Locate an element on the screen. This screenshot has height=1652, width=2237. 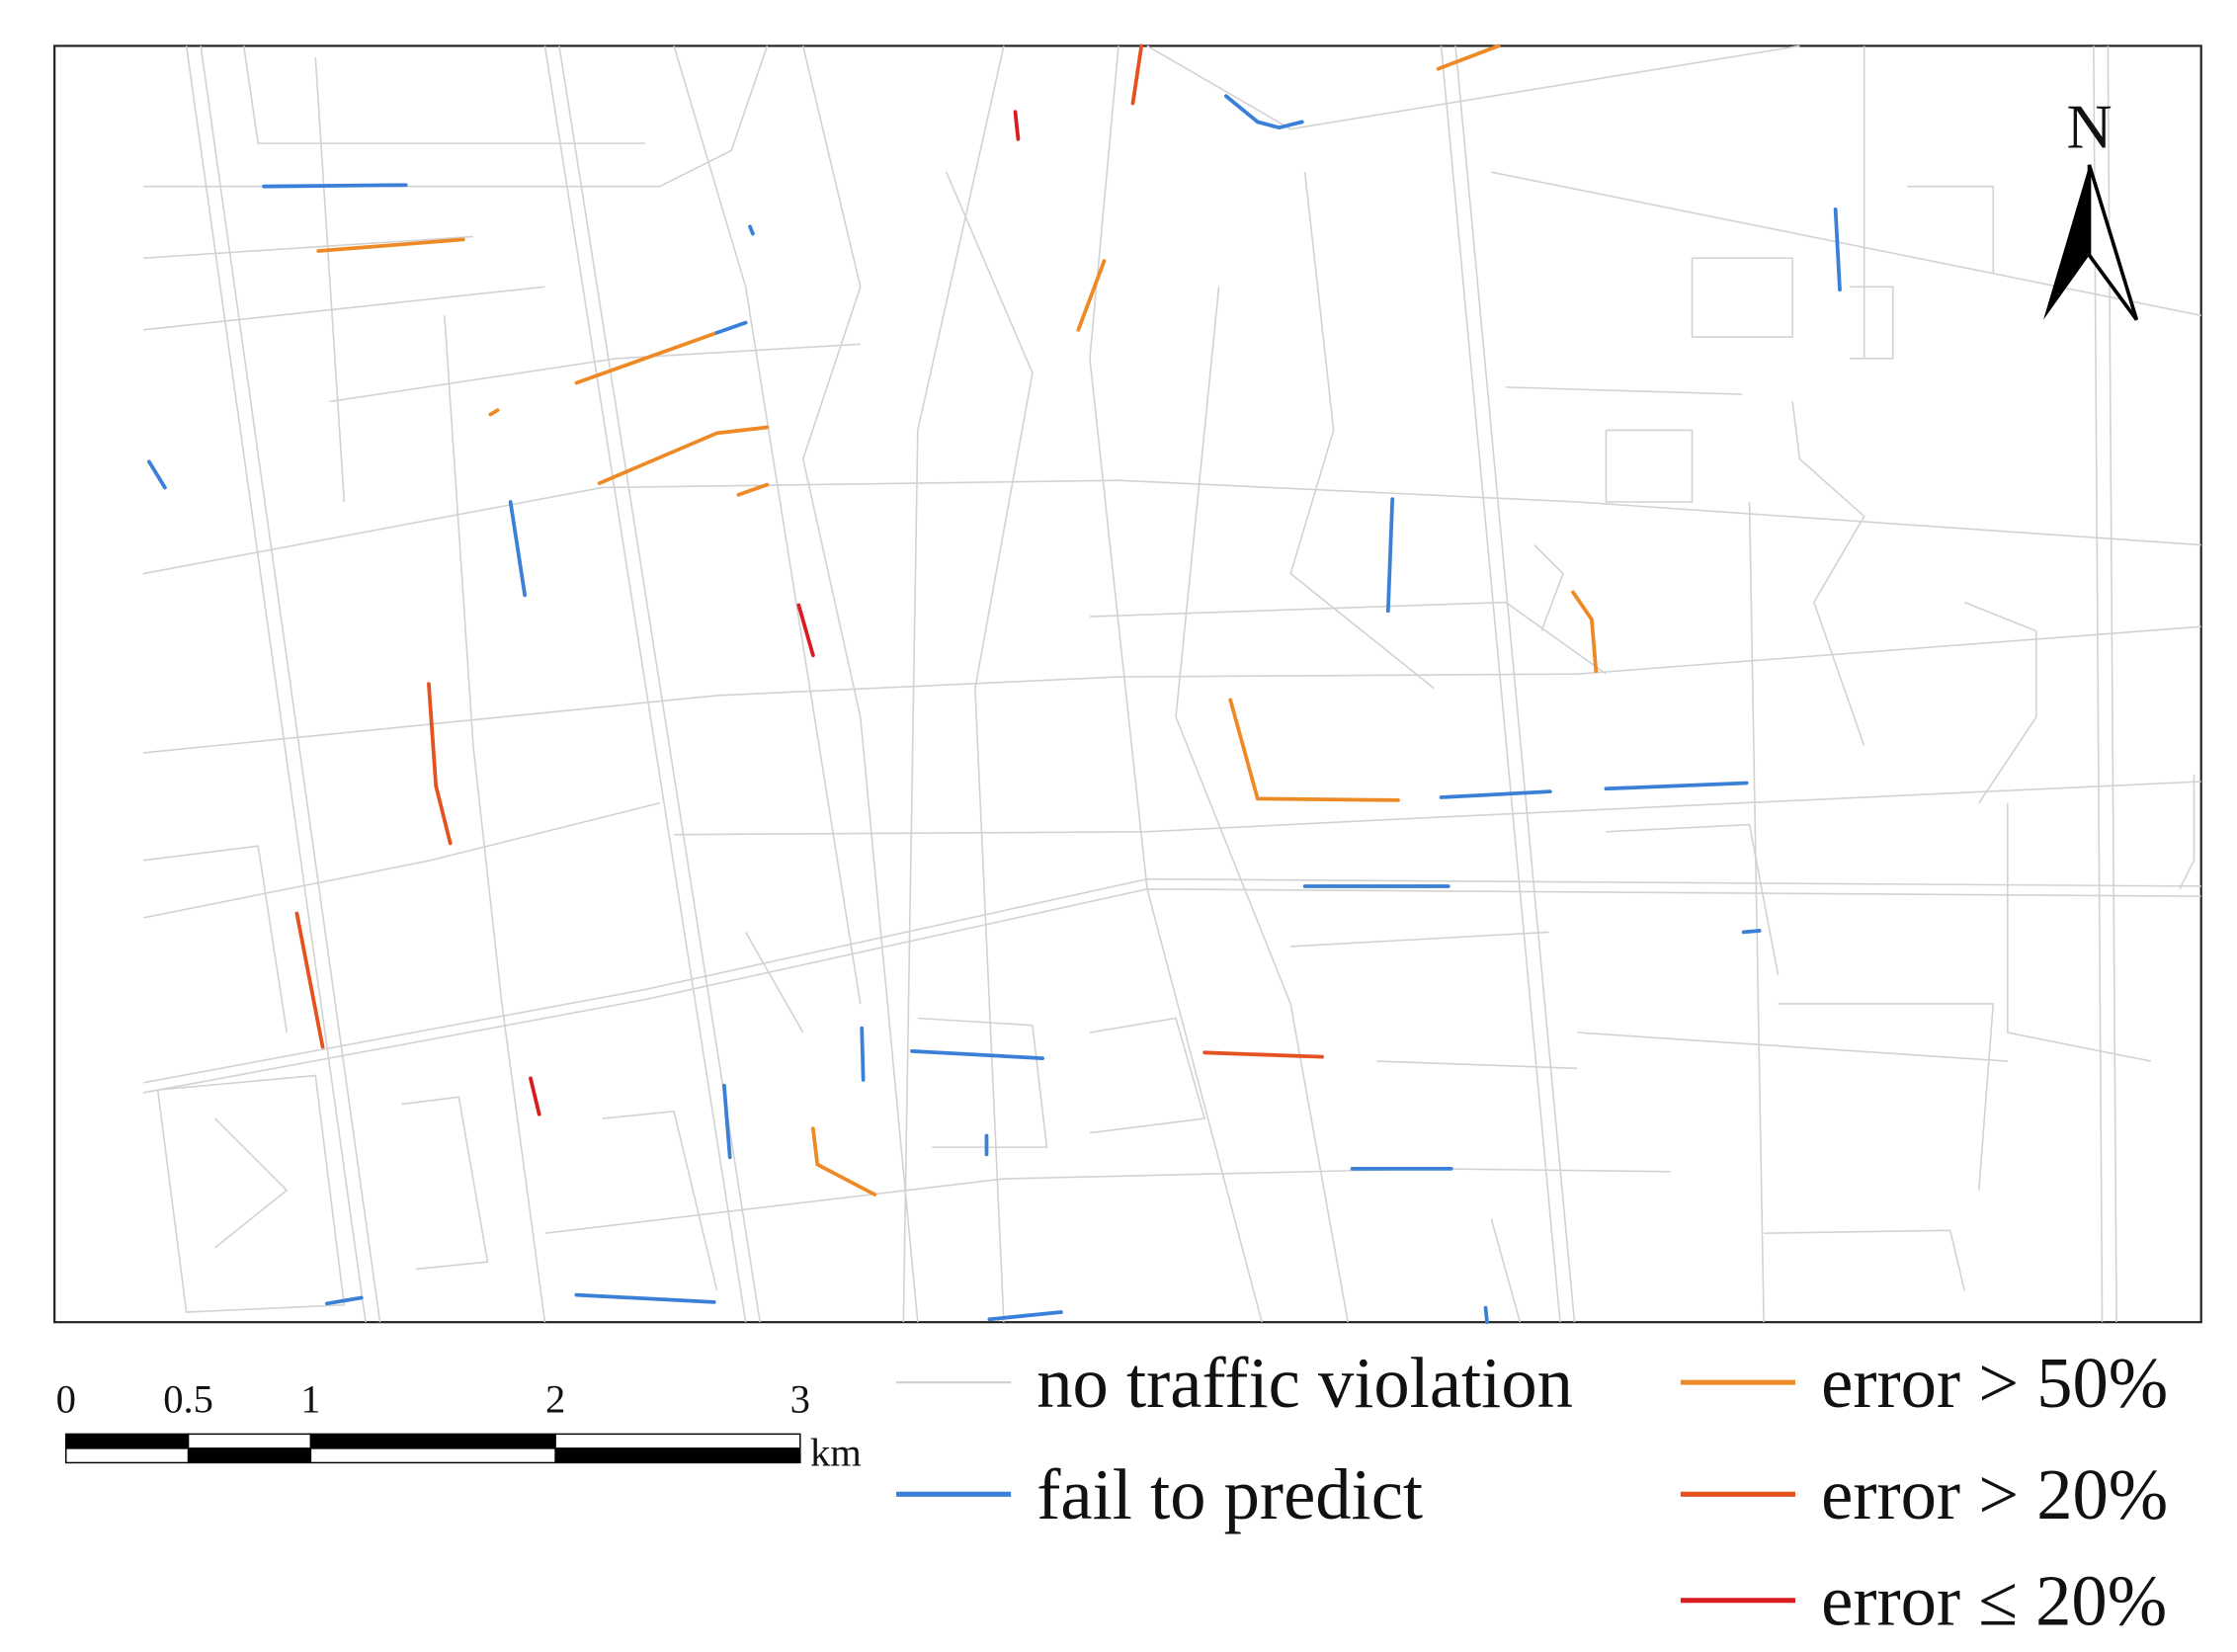
north-label: N is located at coordinates (2089, 126).